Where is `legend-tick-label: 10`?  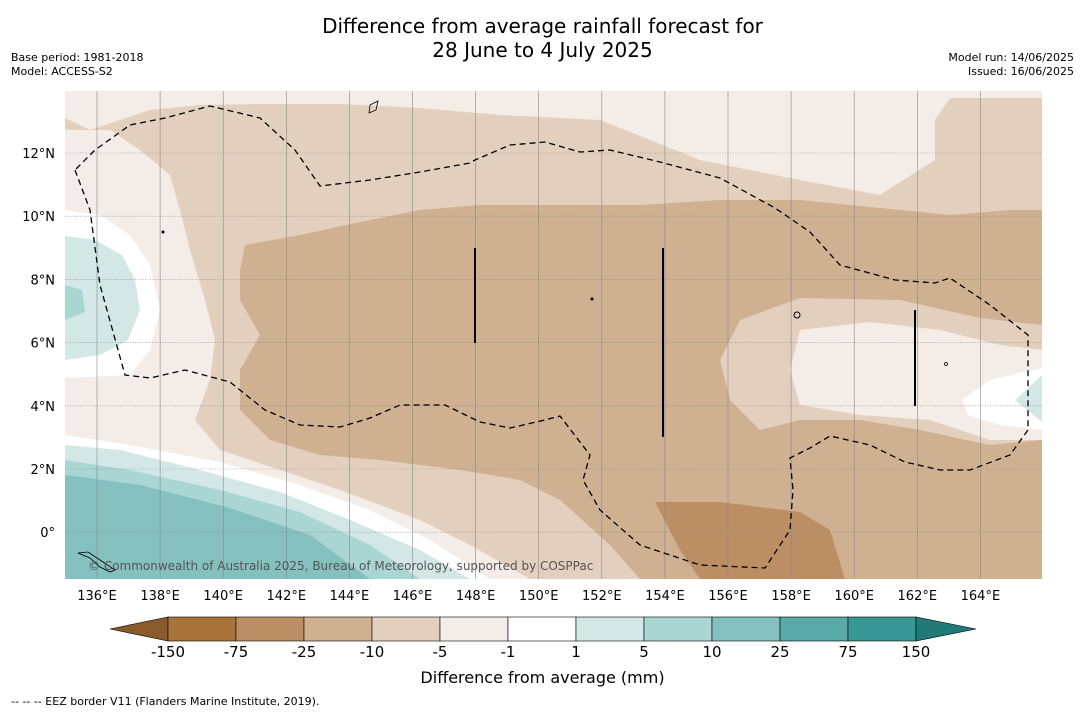 legend-tick-label: 10 is located at coordinates (712, 652).